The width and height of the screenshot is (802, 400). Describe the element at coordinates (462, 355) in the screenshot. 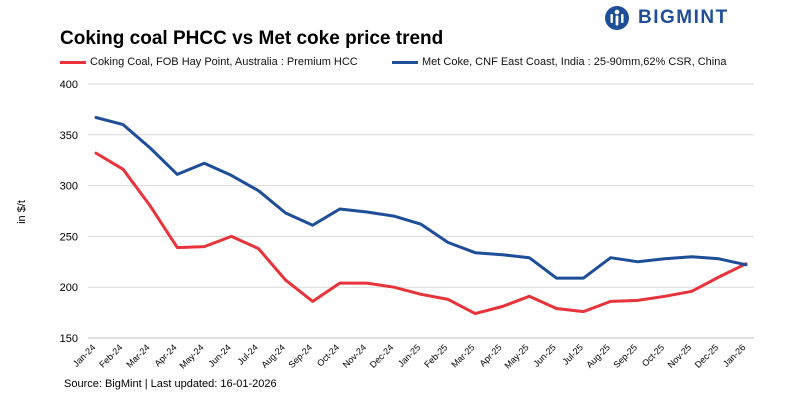

I see `x-tick-label: Mar-25` at that location.